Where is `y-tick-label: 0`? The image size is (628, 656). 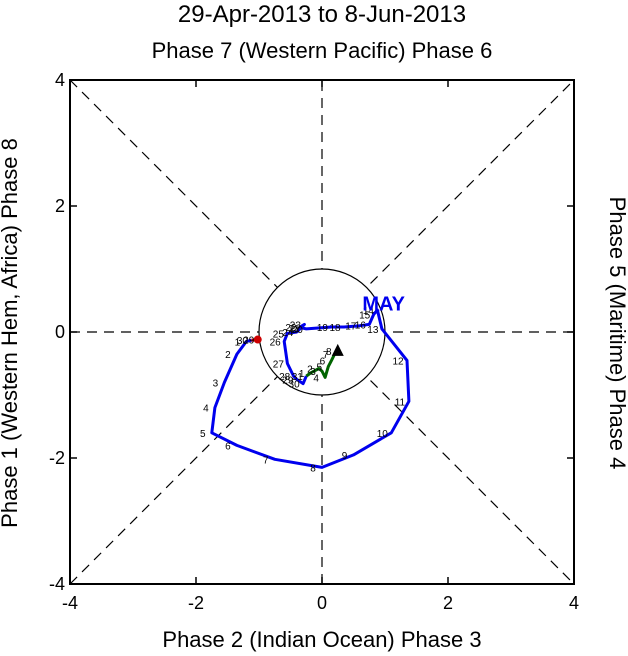
y-tick-label: 0 is located at coordinates (60, 332).